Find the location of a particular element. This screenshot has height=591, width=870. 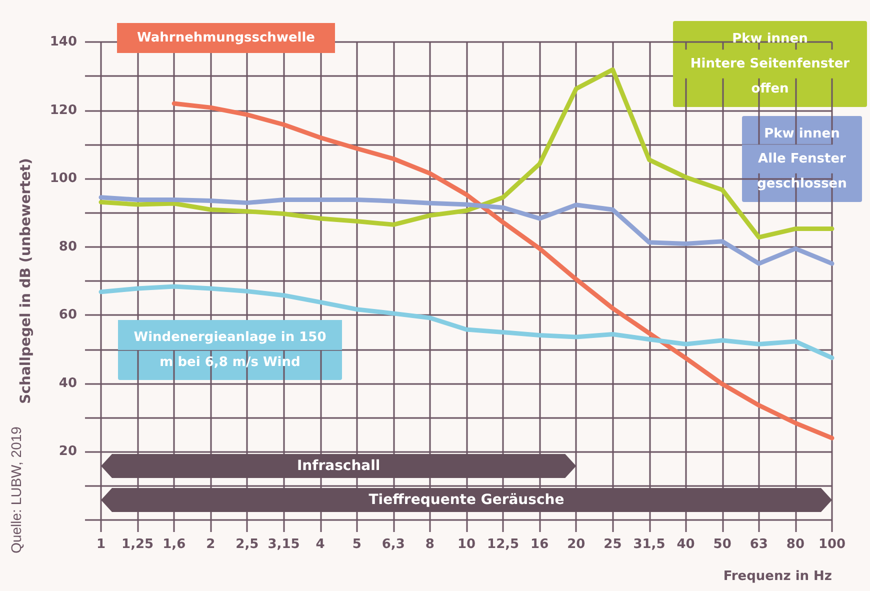

source-note: Quelle: LUBW, 2019 is located at coordinates (16, 490).